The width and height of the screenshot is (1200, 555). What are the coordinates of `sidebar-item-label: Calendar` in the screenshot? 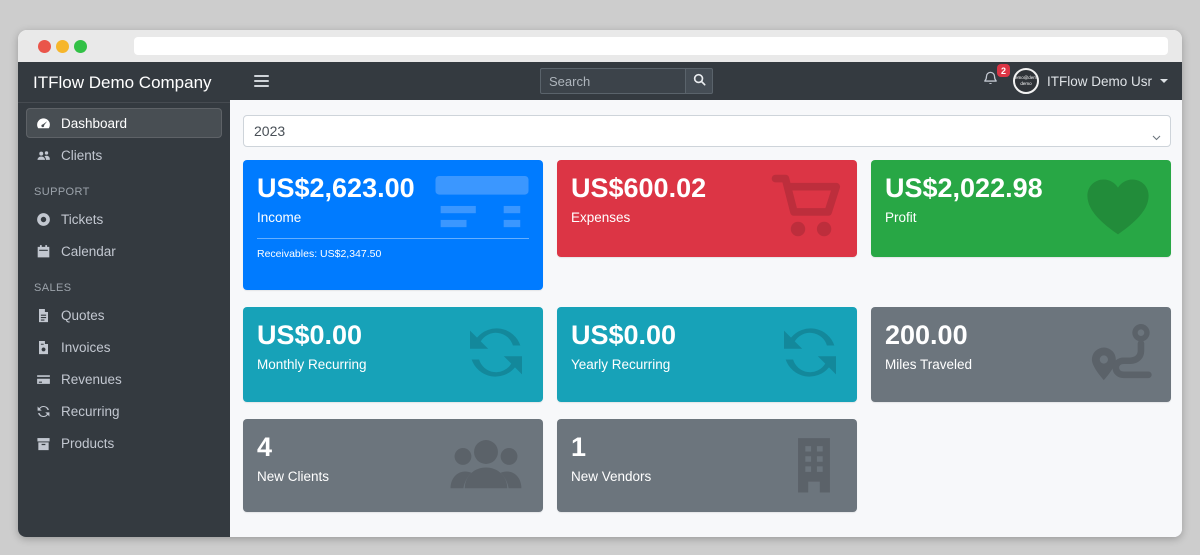 It's located at (88, 251).